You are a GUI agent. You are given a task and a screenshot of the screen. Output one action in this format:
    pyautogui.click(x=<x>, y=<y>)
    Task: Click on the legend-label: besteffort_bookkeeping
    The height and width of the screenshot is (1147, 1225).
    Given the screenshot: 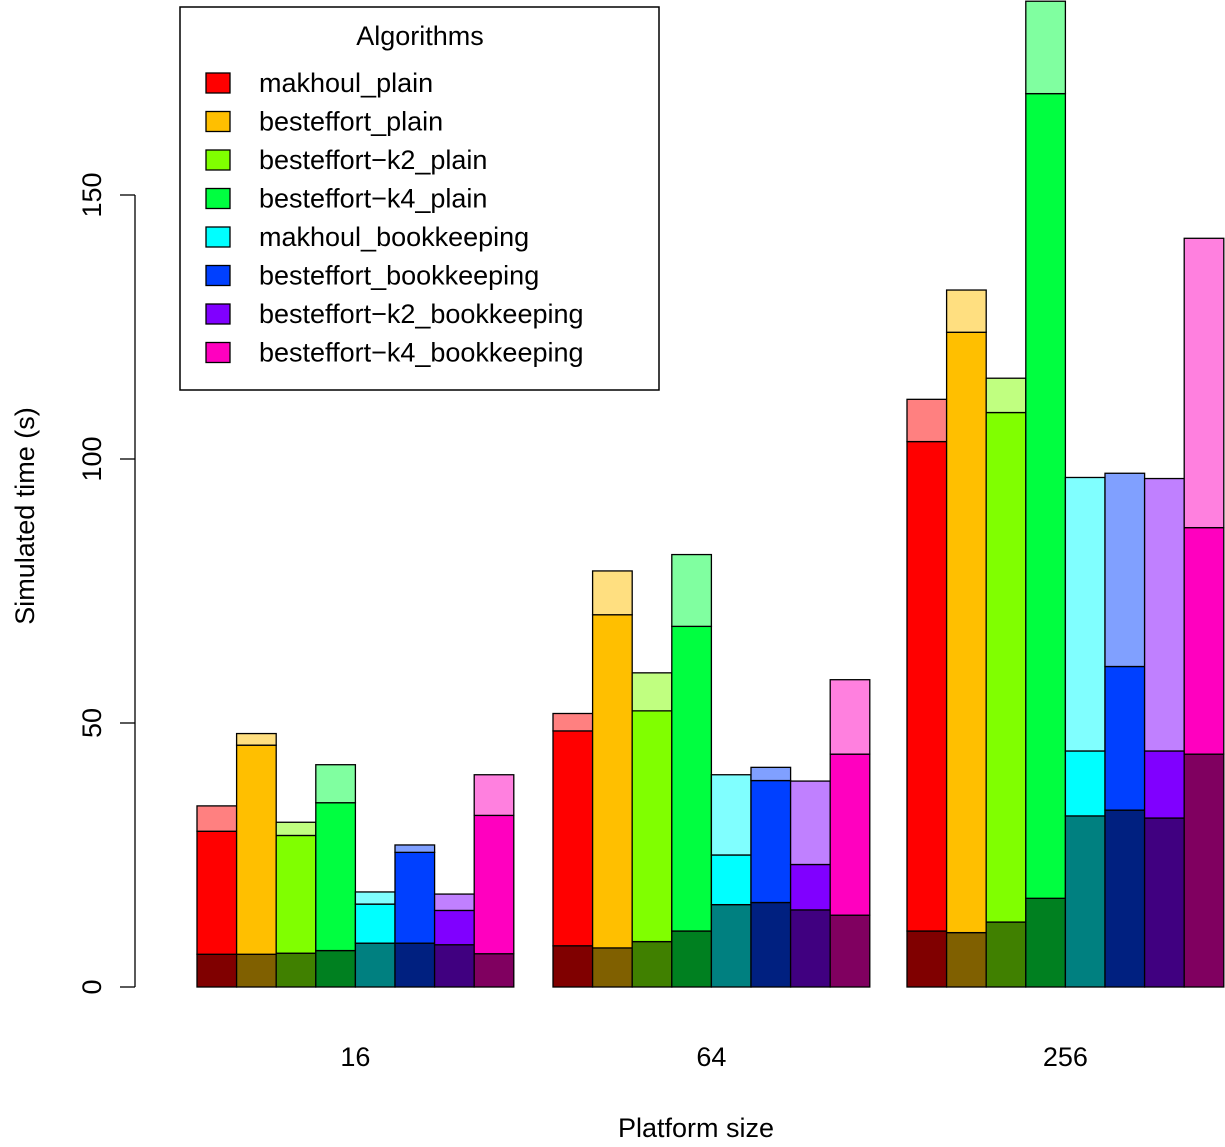 What is the action you would take?
    pyautogui.click(x=399, y=276)
    